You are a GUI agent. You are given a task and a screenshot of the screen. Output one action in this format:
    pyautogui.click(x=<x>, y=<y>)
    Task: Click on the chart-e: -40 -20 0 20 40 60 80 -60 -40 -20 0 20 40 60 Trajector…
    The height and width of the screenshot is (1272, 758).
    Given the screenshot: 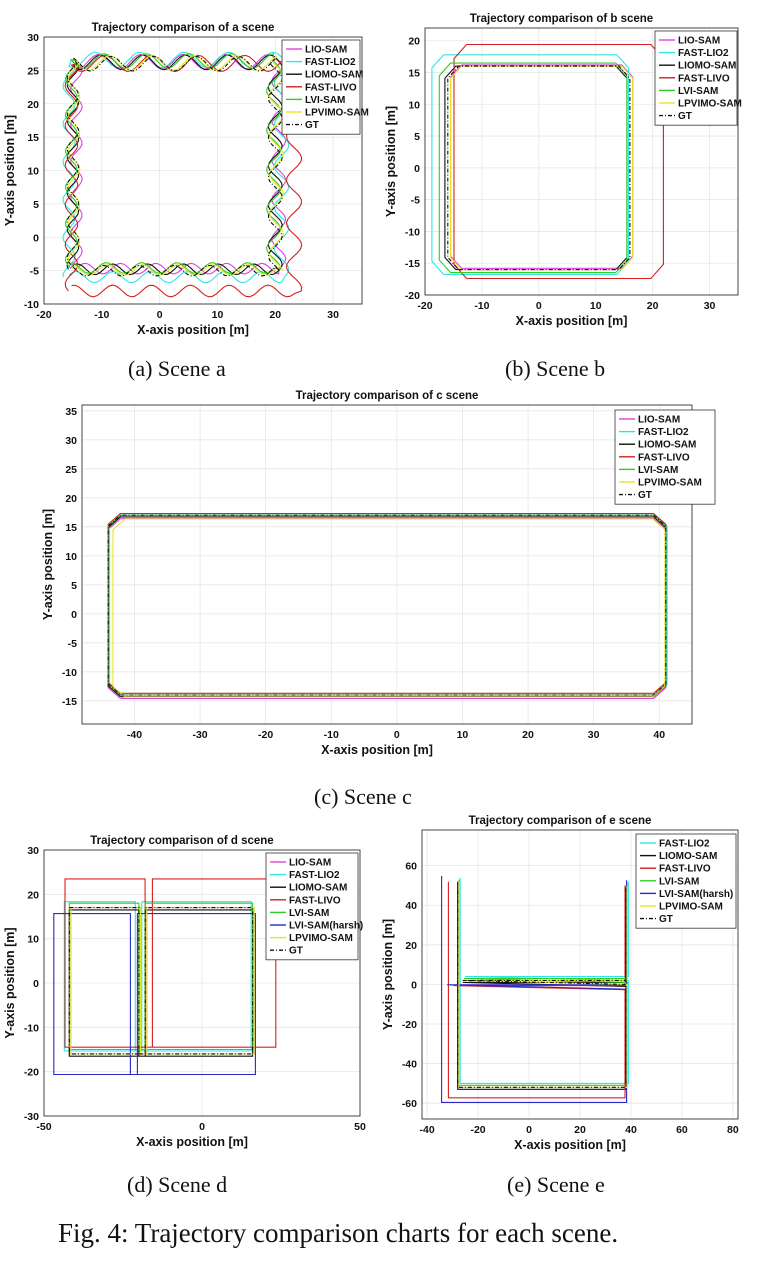 What is the action you would take?
    pyautogui.click(x=560, y=983)
    